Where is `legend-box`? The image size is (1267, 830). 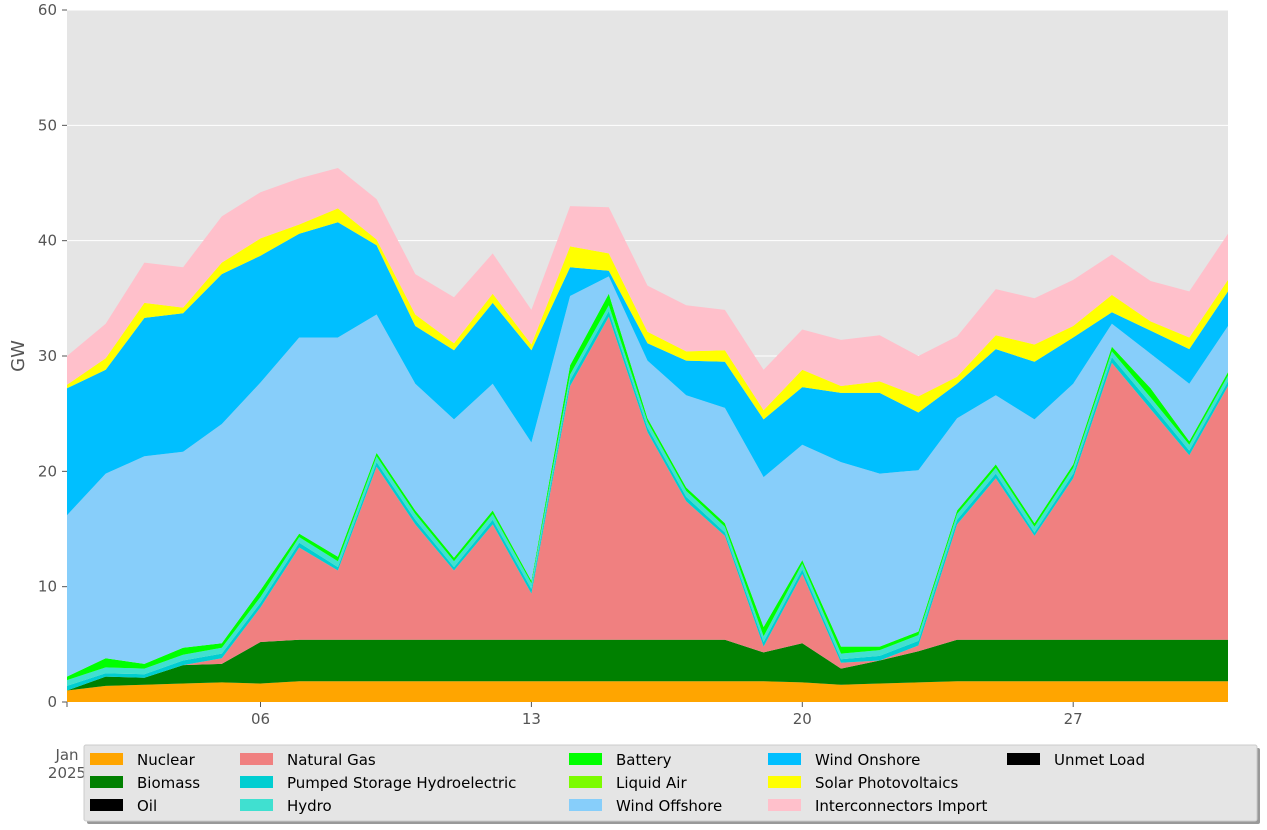 legend-box is located at coordinates (670, 783).